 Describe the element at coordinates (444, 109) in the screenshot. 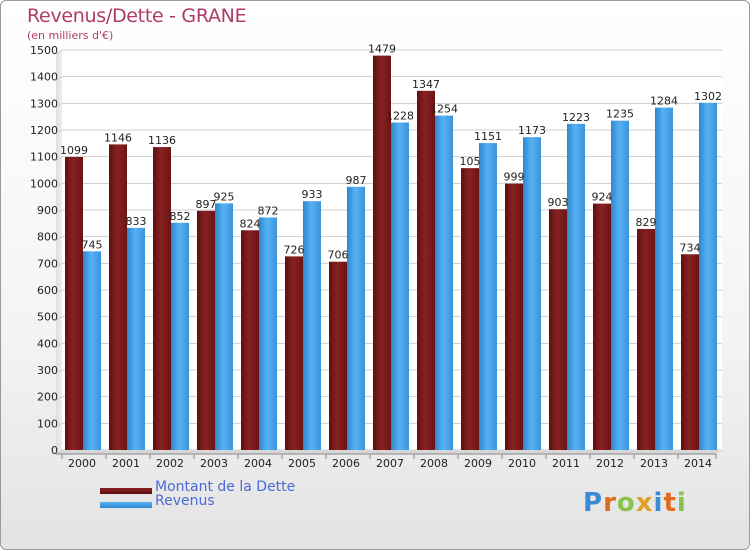

I see `data-label-revenus: 1254` at that location.